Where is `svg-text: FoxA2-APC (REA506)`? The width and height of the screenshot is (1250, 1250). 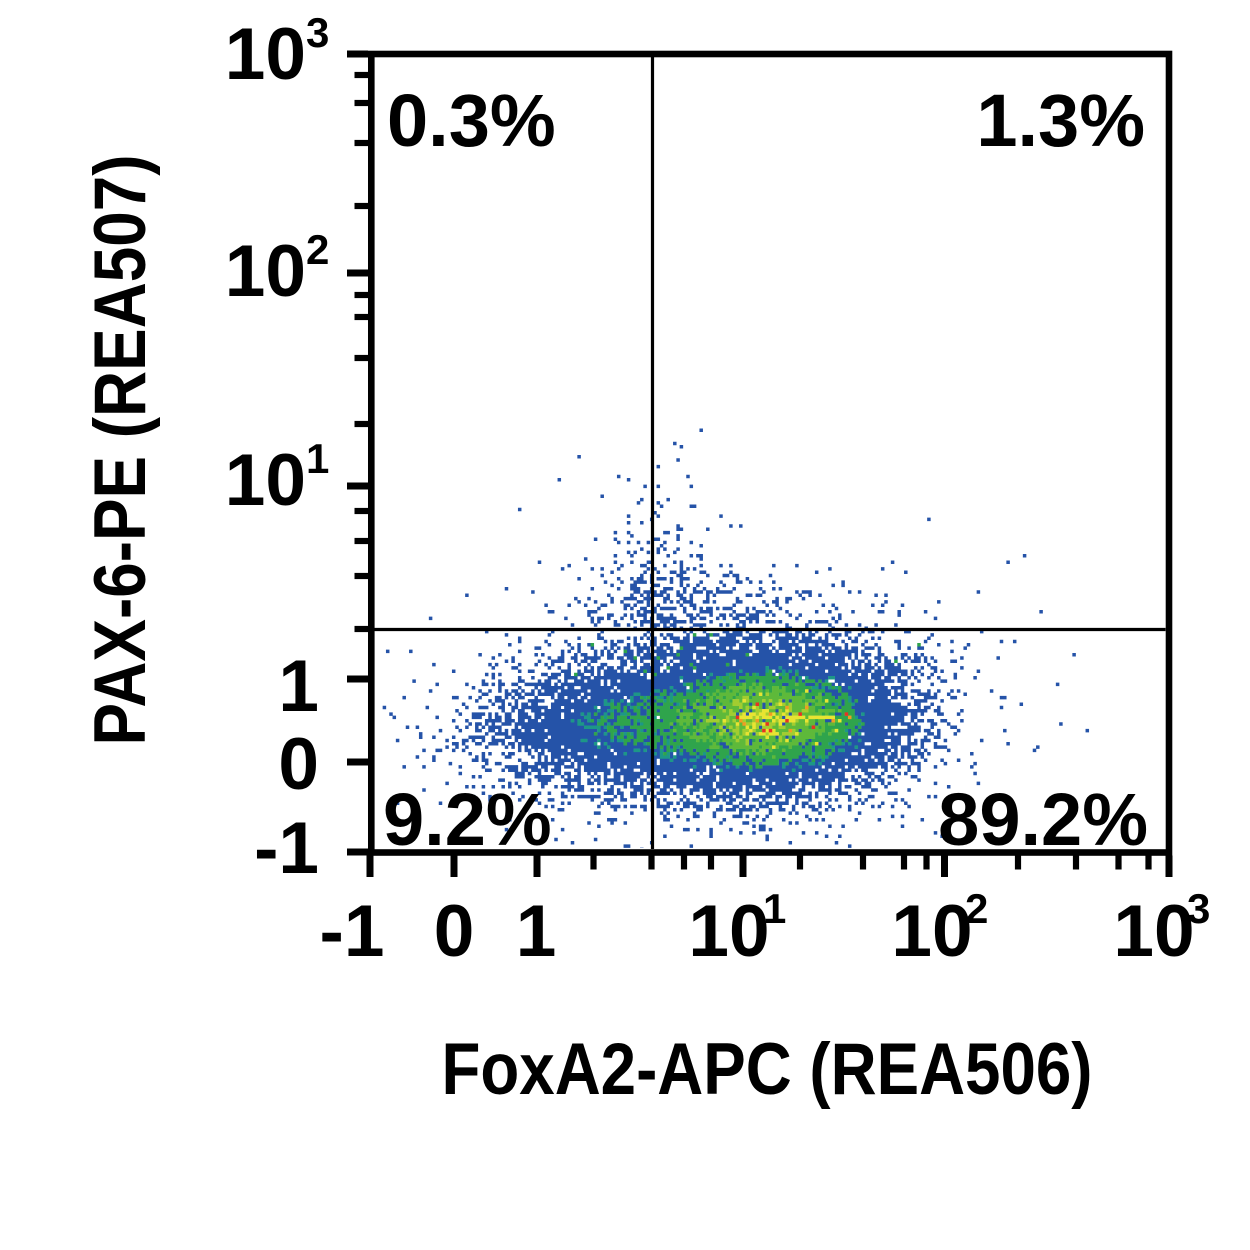
svg-text: FoxA2-APC (REA506) is located at coordinates (767, 1069).